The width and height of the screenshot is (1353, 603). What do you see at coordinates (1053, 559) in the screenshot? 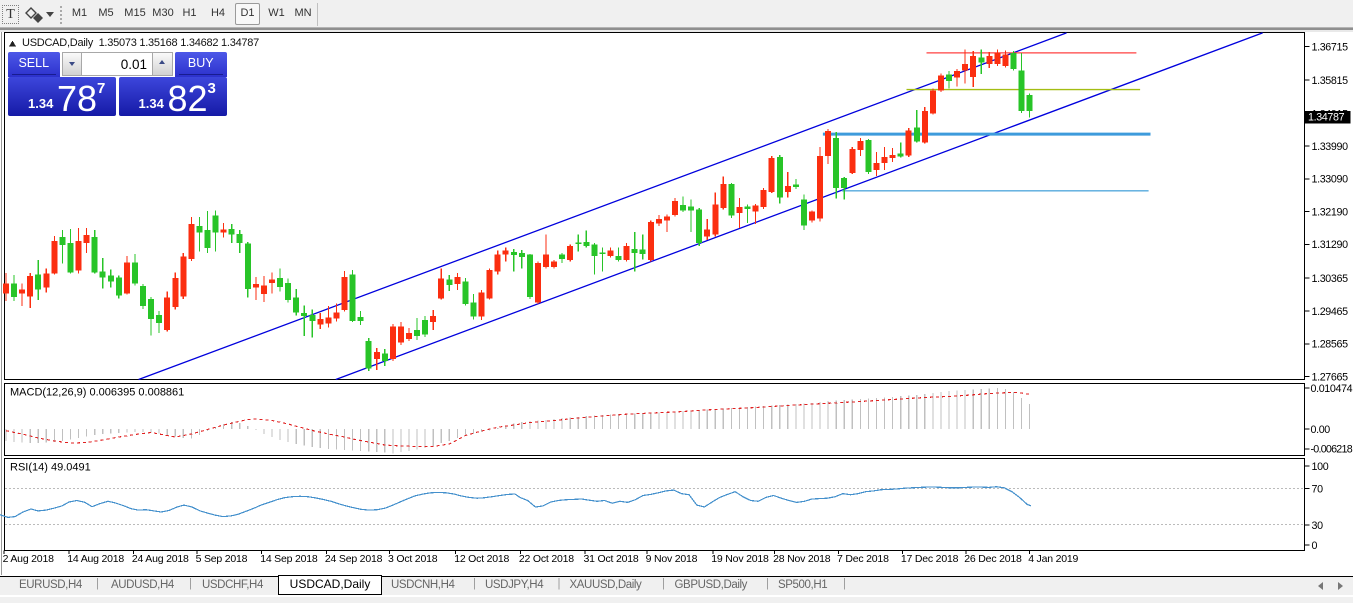
I see `svg-text: 4 Jan 2019` at bounding box center [1053, 559].